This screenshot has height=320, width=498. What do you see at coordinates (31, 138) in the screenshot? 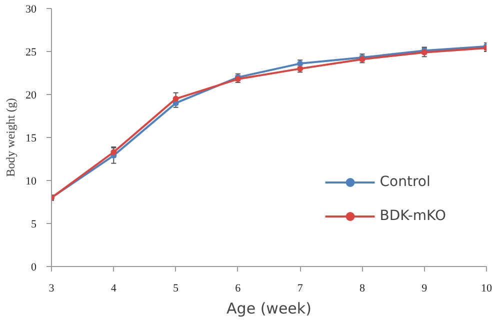
I see `y-tick-label: 15` at bounding box center [31, 138].